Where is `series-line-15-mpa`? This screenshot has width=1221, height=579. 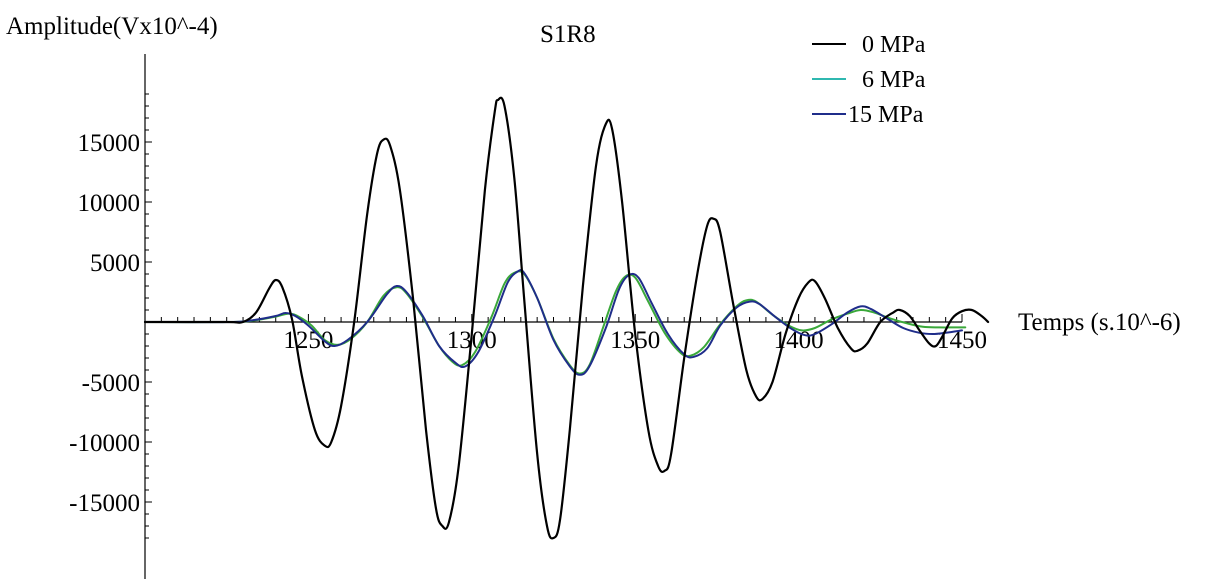 series-line-15-mpa is located at coordinates (553, 322).